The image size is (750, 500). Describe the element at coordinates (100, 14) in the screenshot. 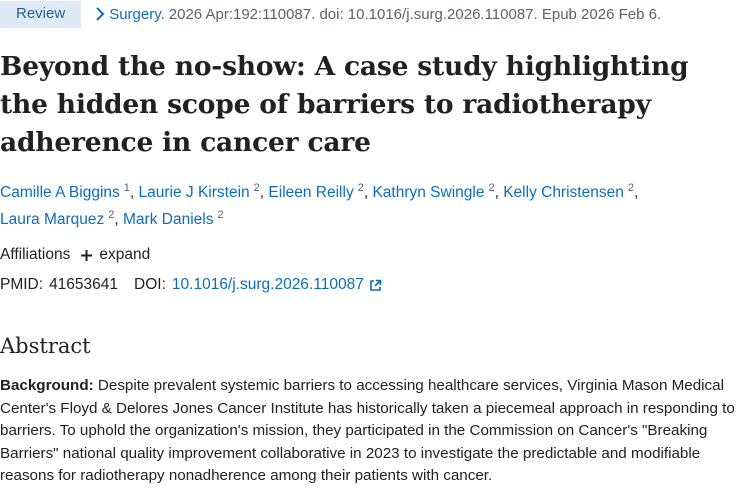

I see `chevron-right-icon` at that location.